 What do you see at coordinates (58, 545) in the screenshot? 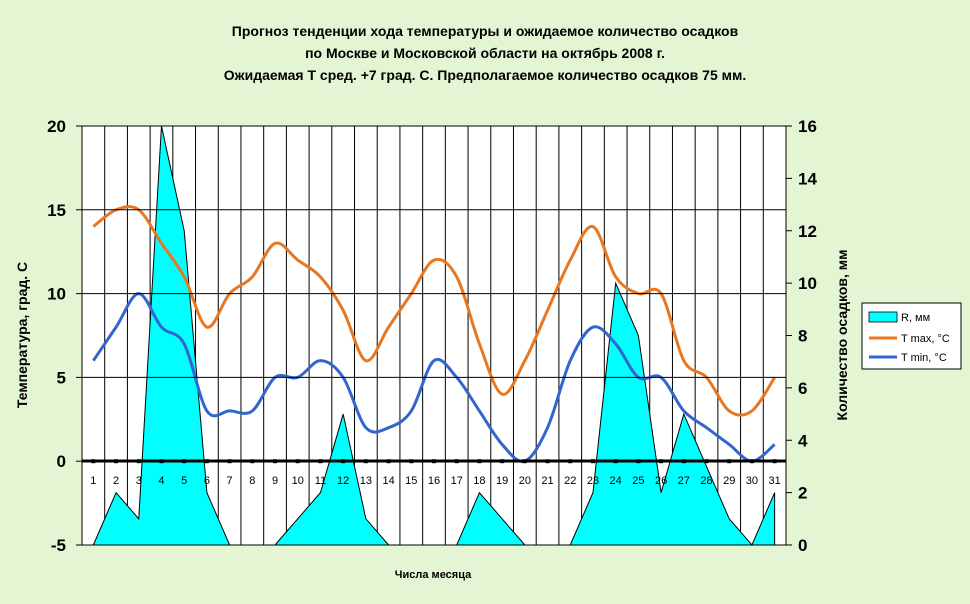
I see `y-tick-label-left: -5` at bounding box center [58, 545].